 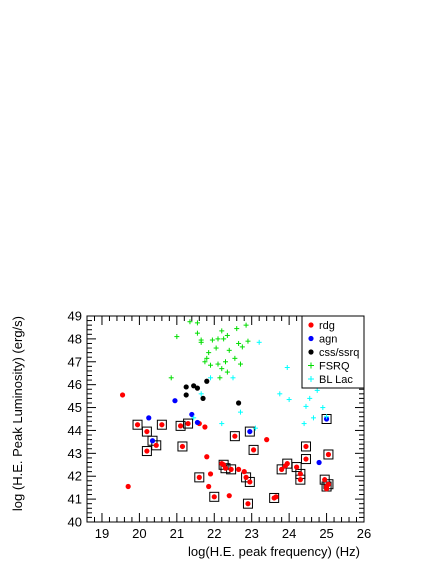 I want to click on y-tick-label: 45, so click(x=75, y=407).